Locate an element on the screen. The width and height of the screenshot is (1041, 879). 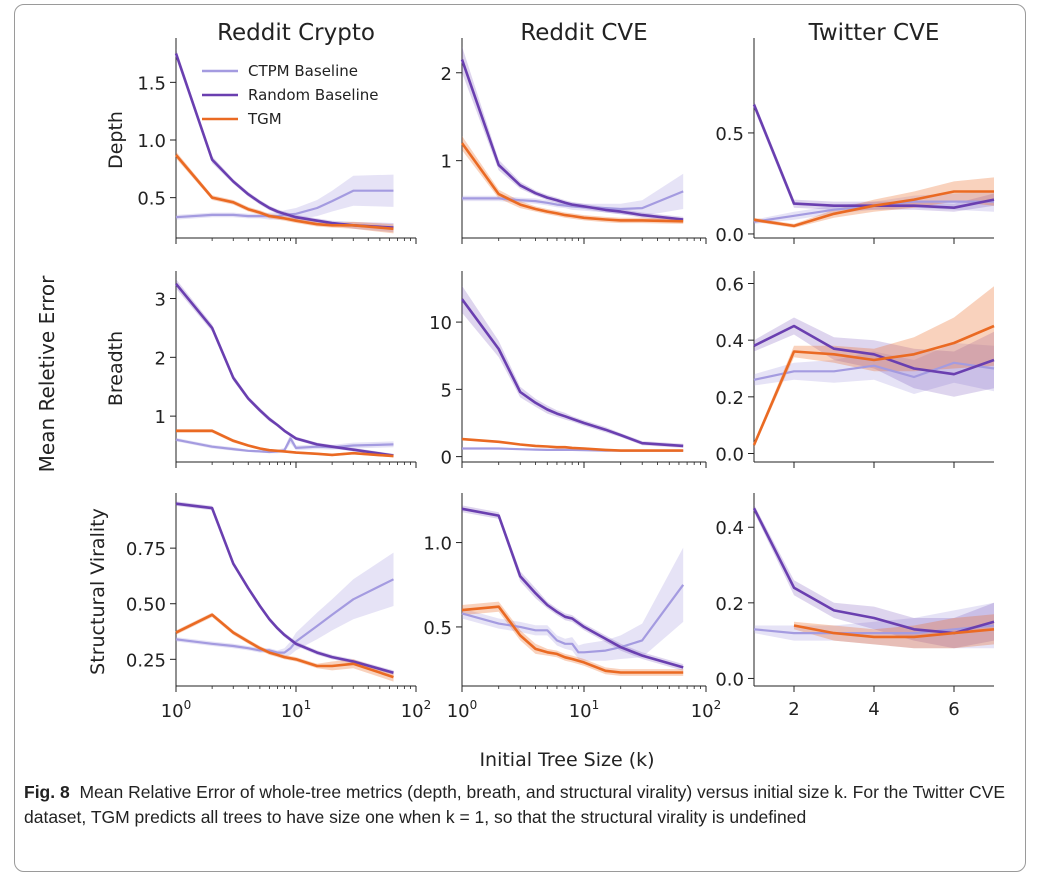
y-tick-label: 0.50 is located at coordinates (146, 605).